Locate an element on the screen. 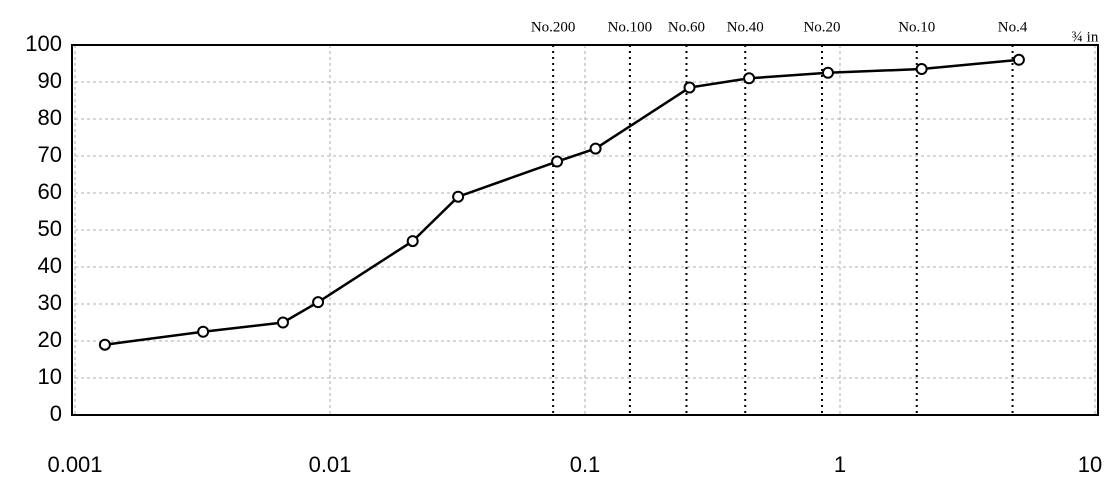 The width and height of the screenshot is (1117, 483). y-tick-label: 90 is located at coordinates (50, 80).